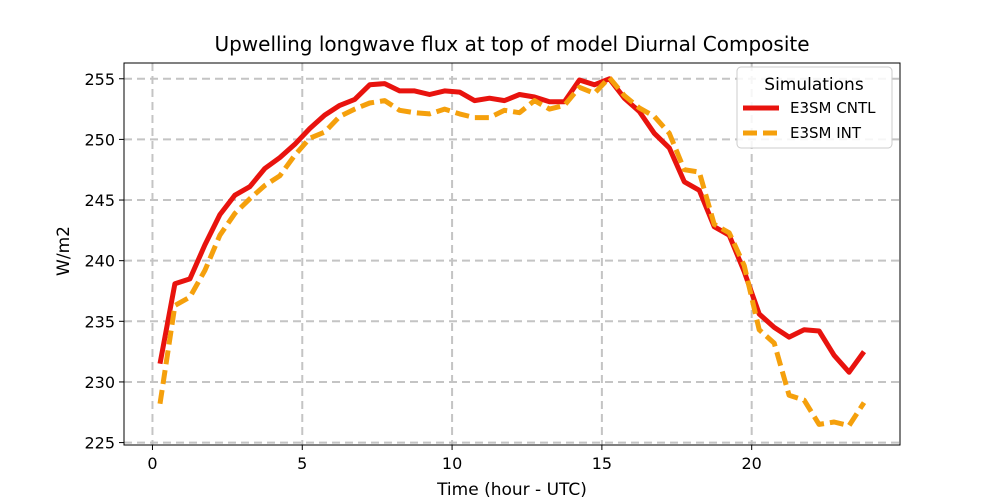 The height and width of the screenshot is (500, 1000). I want to click on x-tick-label: 20, so click(752, 463).